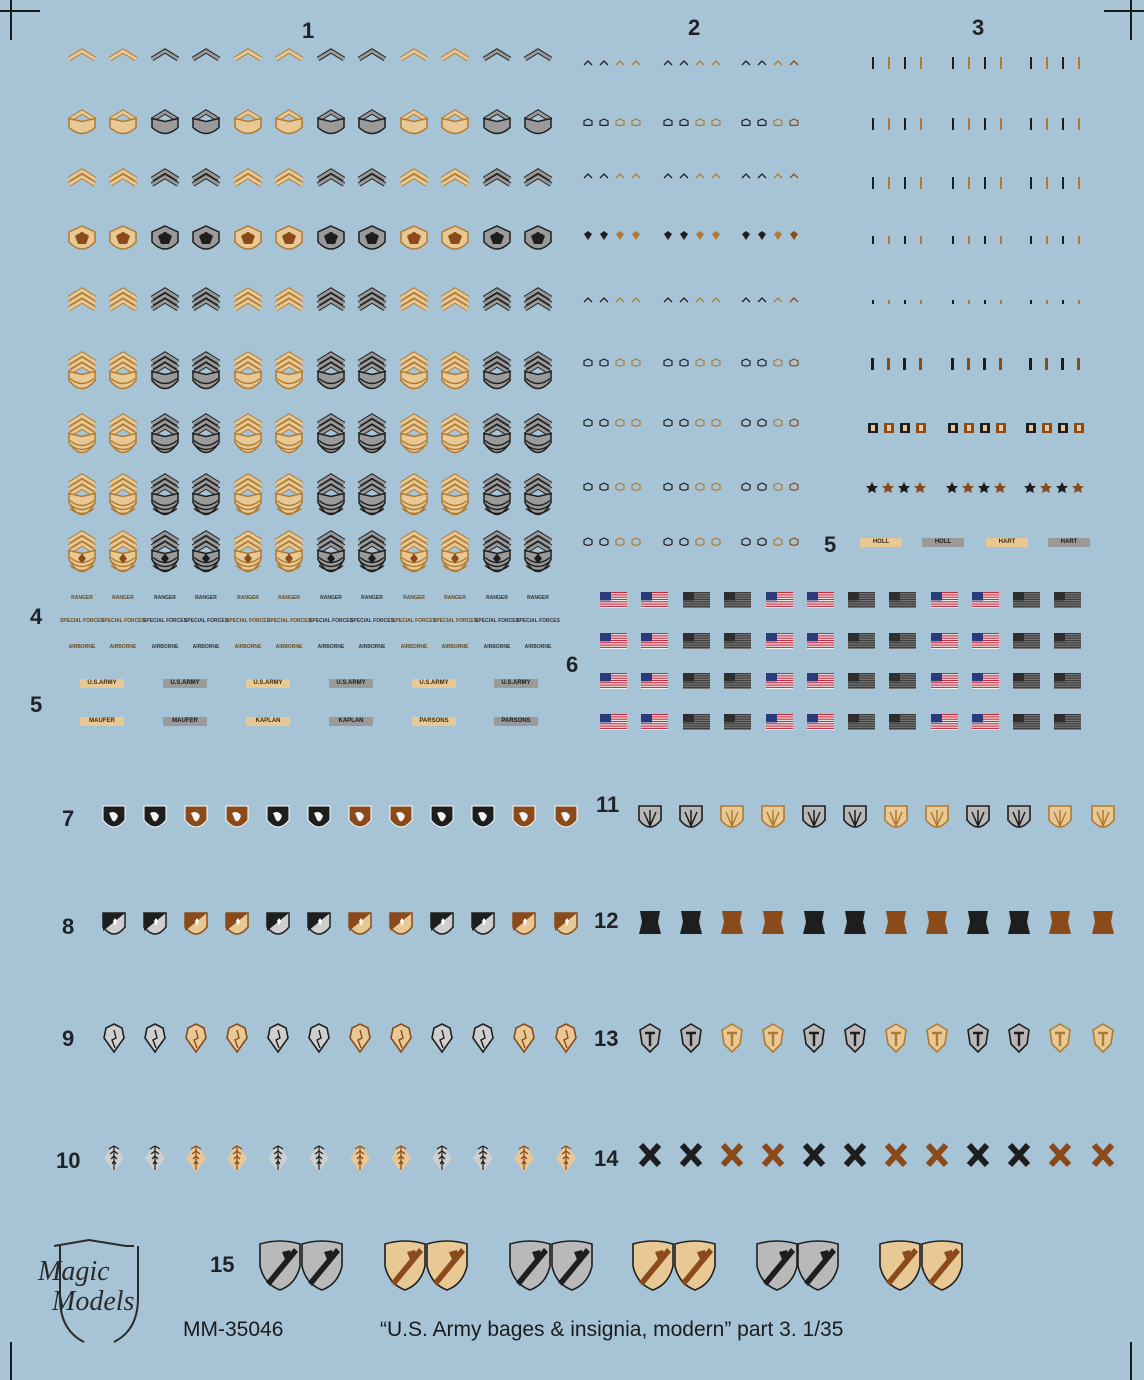 The height and width of the screenshot is (1380, 1144). I want to click on section-number-12: 12, so click(606, 920).